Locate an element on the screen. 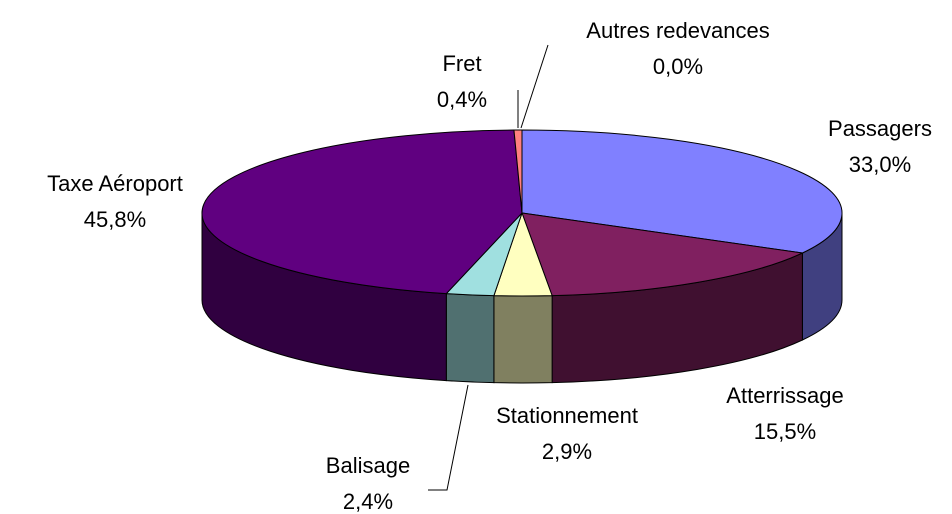  value-label: 33,0% is located at coordinates (880, 164).